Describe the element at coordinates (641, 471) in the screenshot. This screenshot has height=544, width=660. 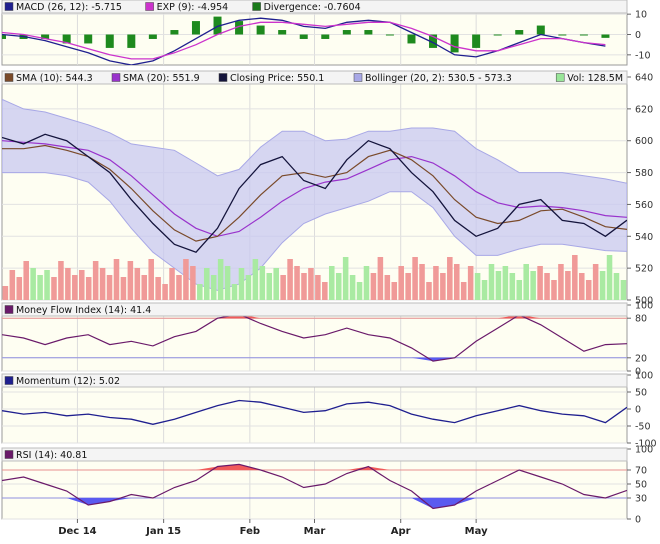
I see `rsi-ytick-label: 70` at that location.